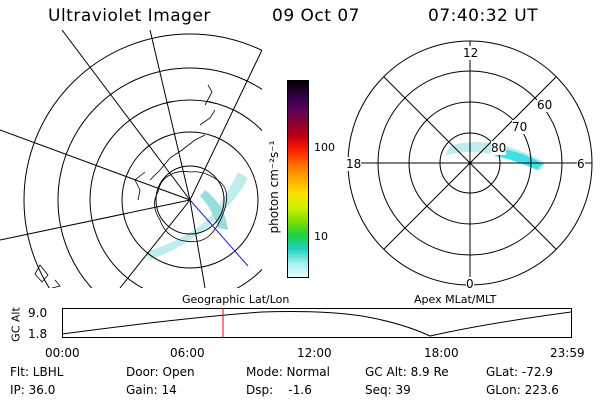  I want to click on altitude-ylabel: GC Alt, so click(16, 324).